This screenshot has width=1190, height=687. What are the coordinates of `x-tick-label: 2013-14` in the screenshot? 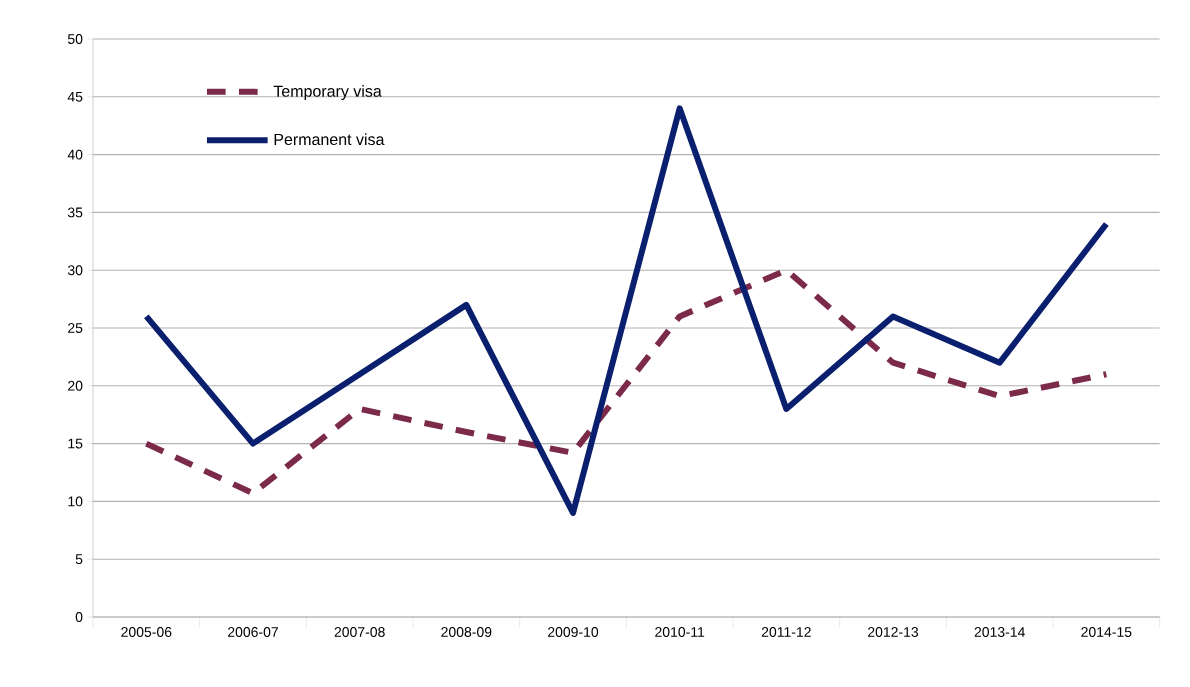 It's located at (999, 632).